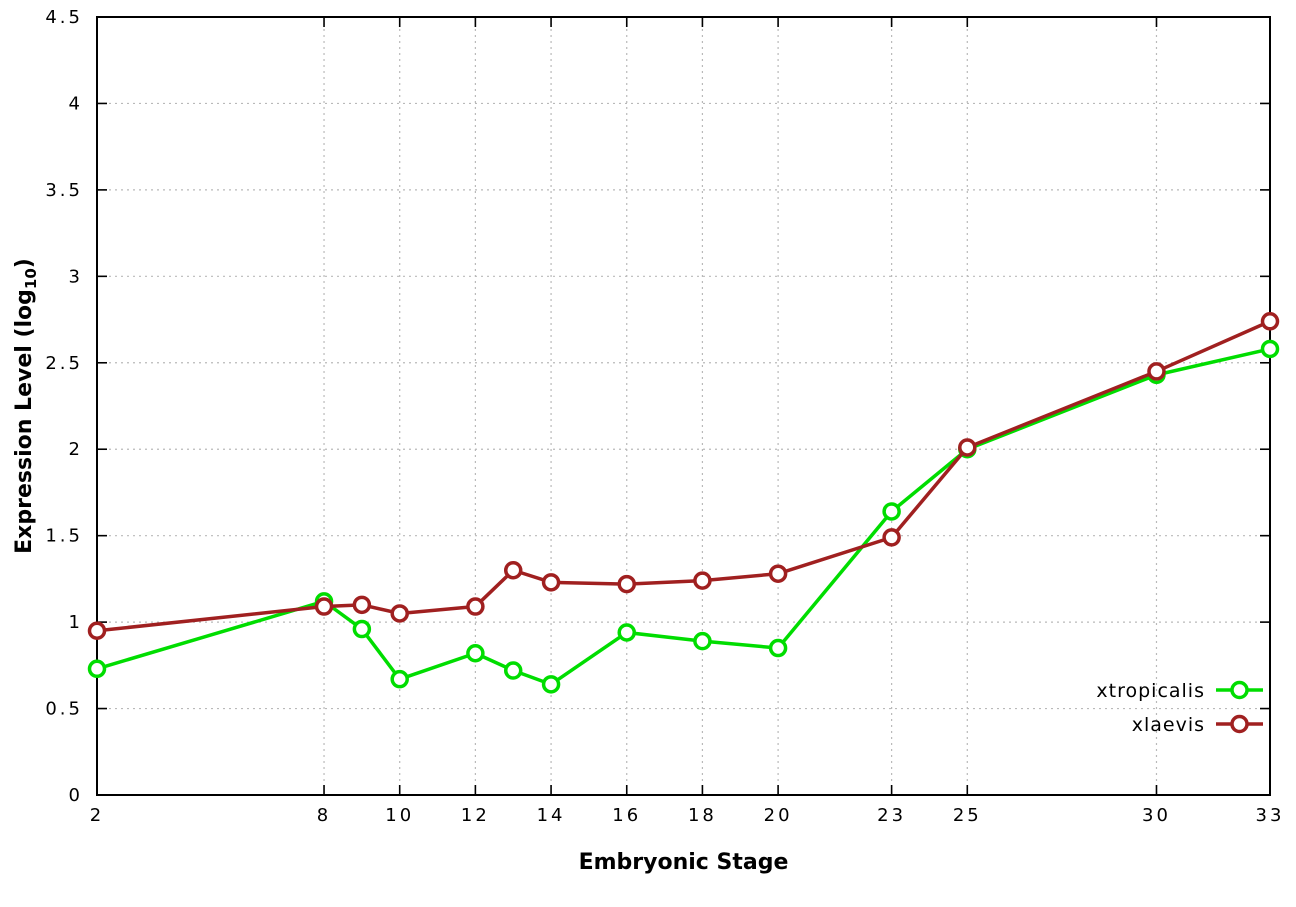  Describe the element at coordinates (1270, 815) in the screenshot. I see `svg-text: 33` at that location.